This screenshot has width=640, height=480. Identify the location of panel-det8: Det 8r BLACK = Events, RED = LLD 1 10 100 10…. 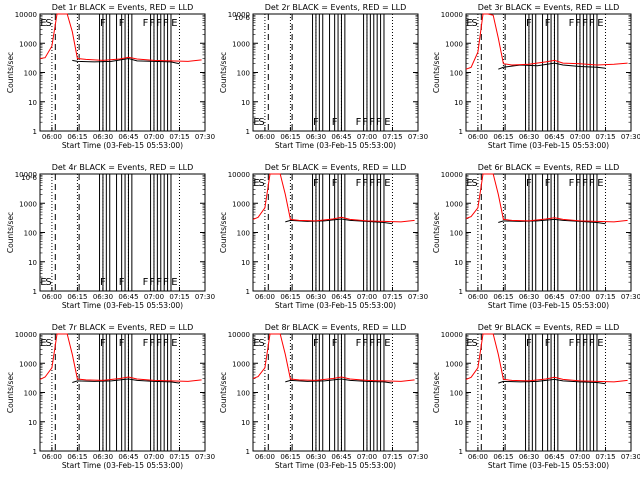
(323, 396).